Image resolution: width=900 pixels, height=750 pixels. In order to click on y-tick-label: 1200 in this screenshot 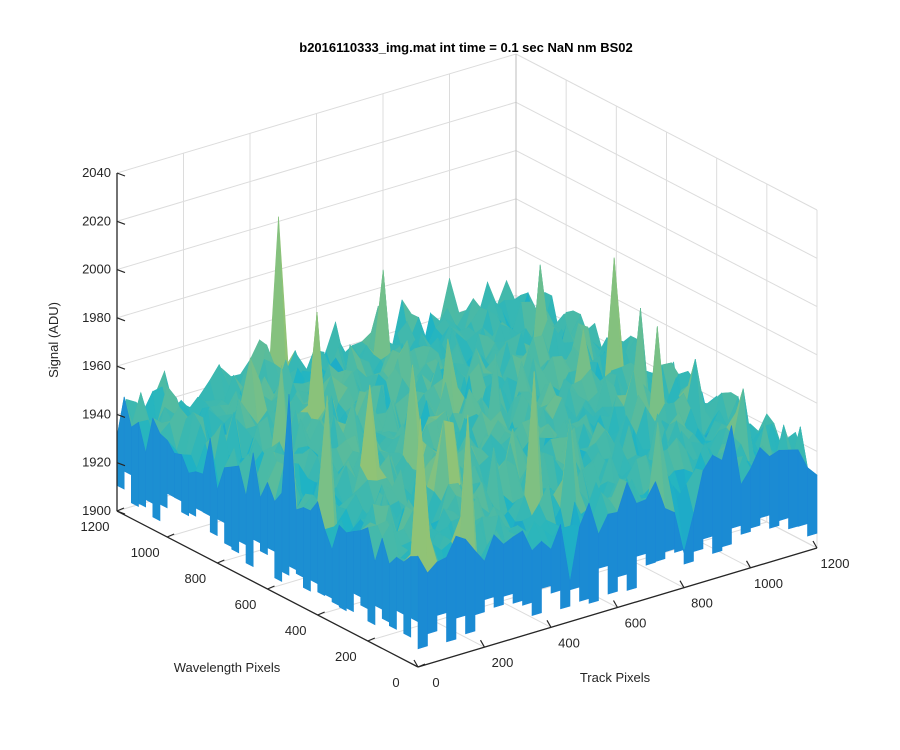, I will do `click(95, 526)`.